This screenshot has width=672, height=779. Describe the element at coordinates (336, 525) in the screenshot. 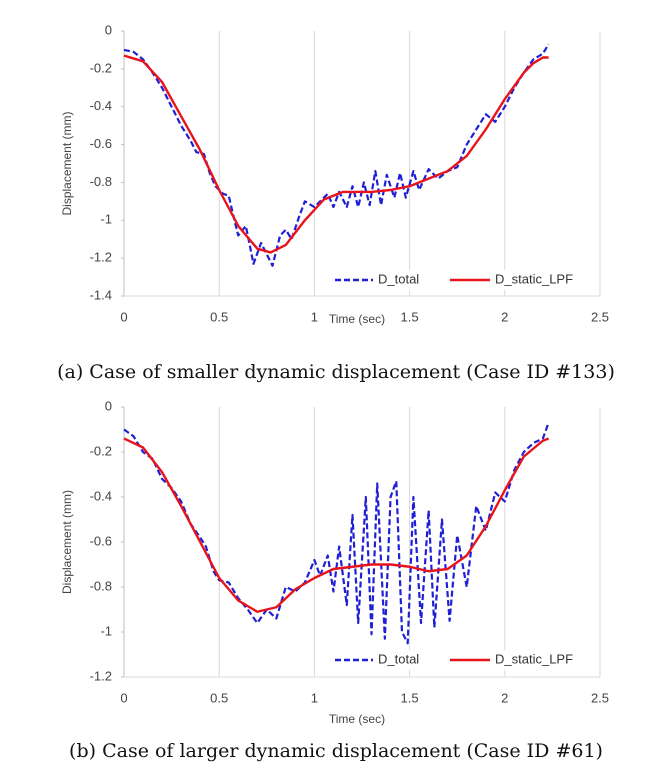

I see `series-line` at that location.